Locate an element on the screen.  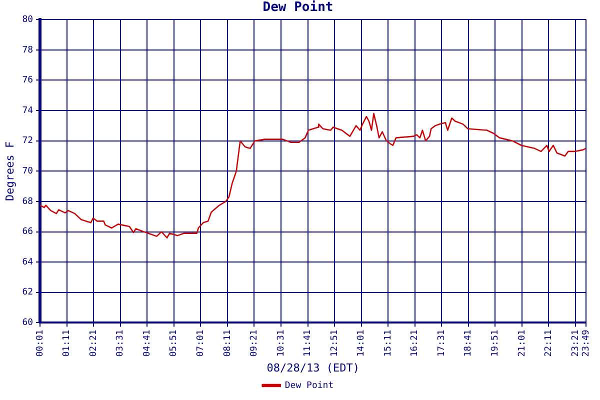
x-tick-label: 15:11 is located at coordinates (388, 343).